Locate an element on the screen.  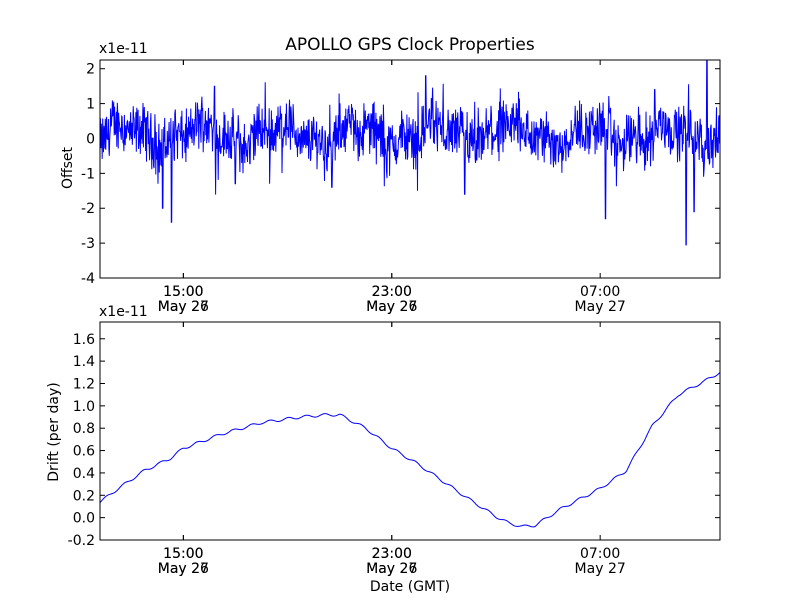
offset-ytick-label: 0 is located at coordinates (90, 139).